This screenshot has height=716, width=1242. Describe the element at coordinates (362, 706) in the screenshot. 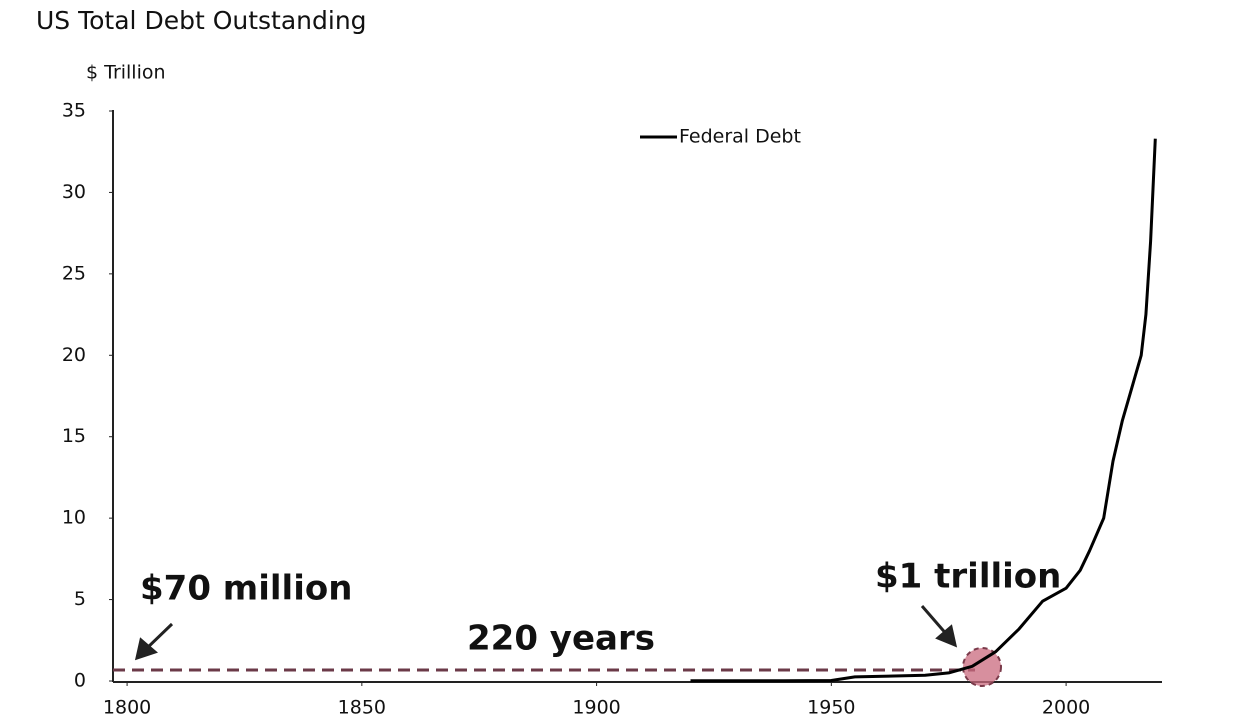

I see `x-tick-label: 1850` at that location.